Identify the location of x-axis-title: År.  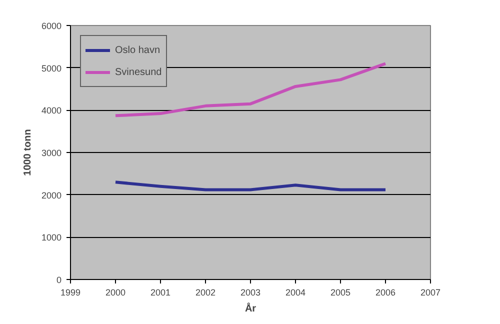
(250, 308).